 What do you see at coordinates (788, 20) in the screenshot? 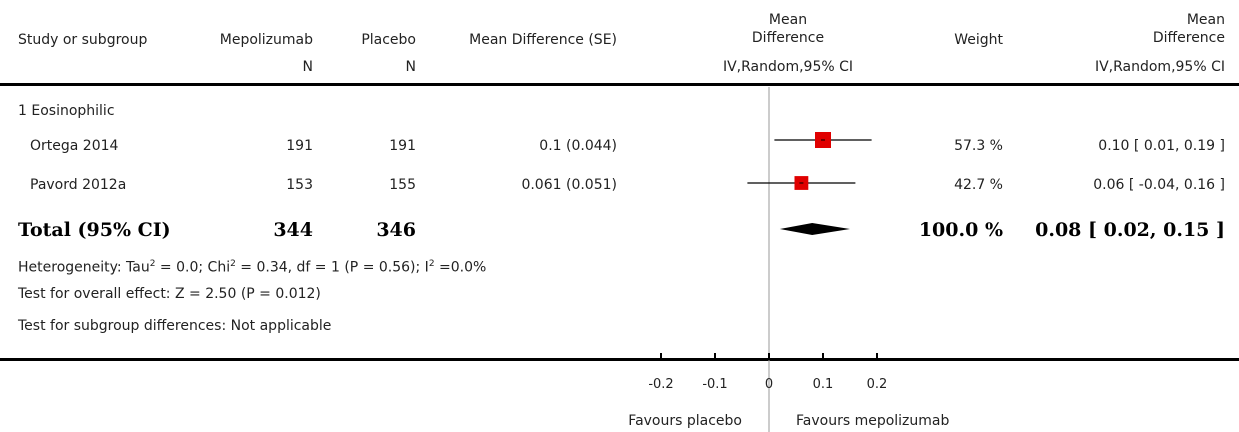
I see `header-plot-line1: Mean` at bounding box center [788, 20].